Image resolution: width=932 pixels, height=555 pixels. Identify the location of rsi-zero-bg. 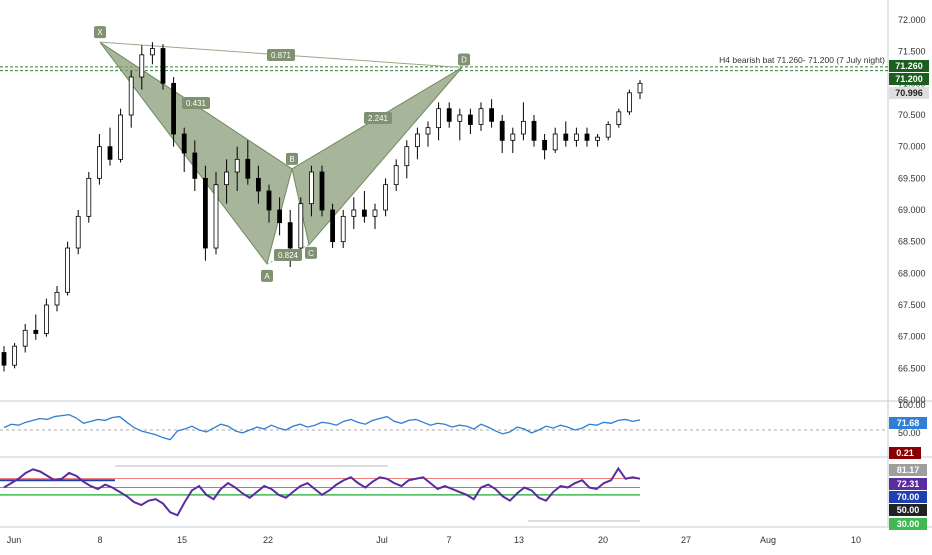
(905, 453).